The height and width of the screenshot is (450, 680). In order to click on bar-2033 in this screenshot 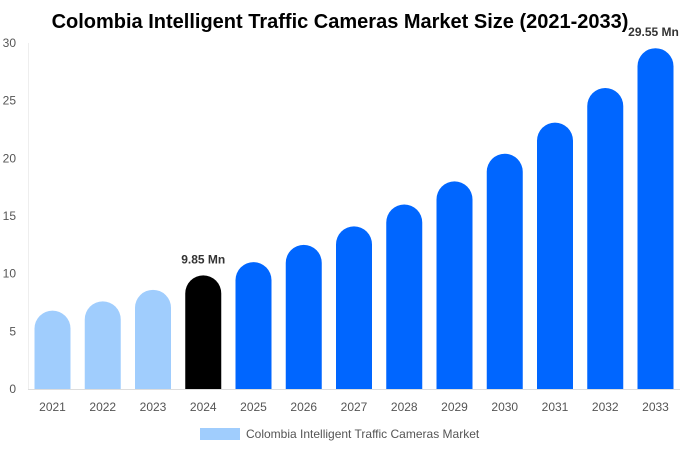, I will do `click(655, 219)`.